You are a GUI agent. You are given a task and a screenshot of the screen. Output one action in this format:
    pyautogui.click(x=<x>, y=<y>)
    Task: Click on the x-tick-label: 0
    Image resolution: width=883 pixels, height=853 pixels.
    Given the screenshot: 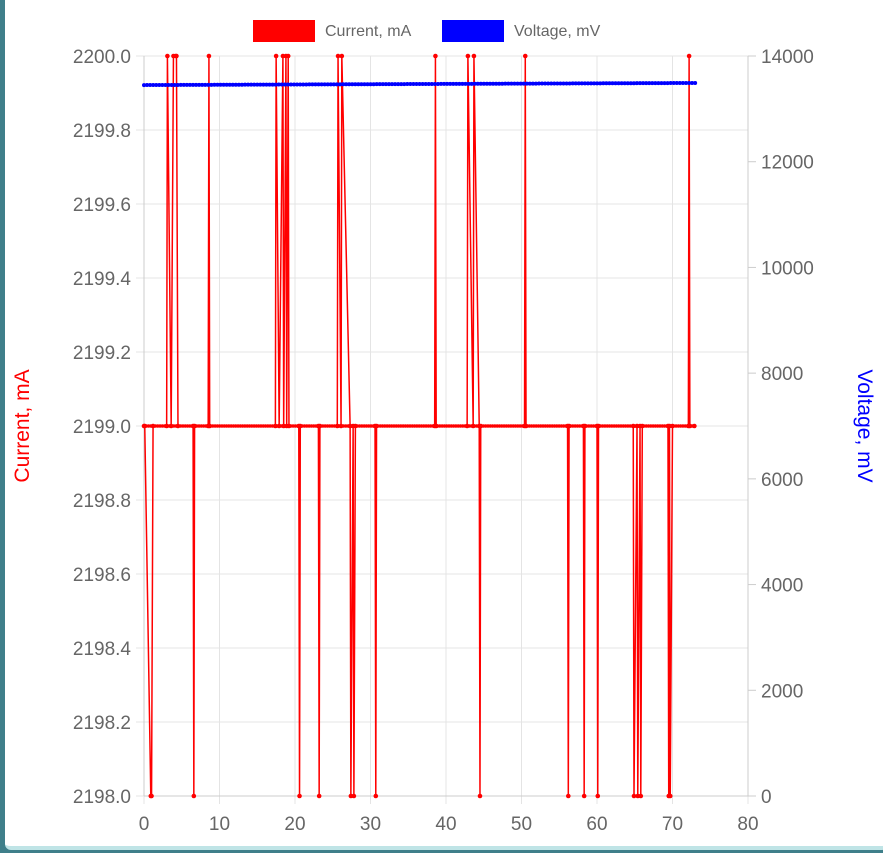 What is the action you would take?
    pyautogui.click(x=144, y=824)
    